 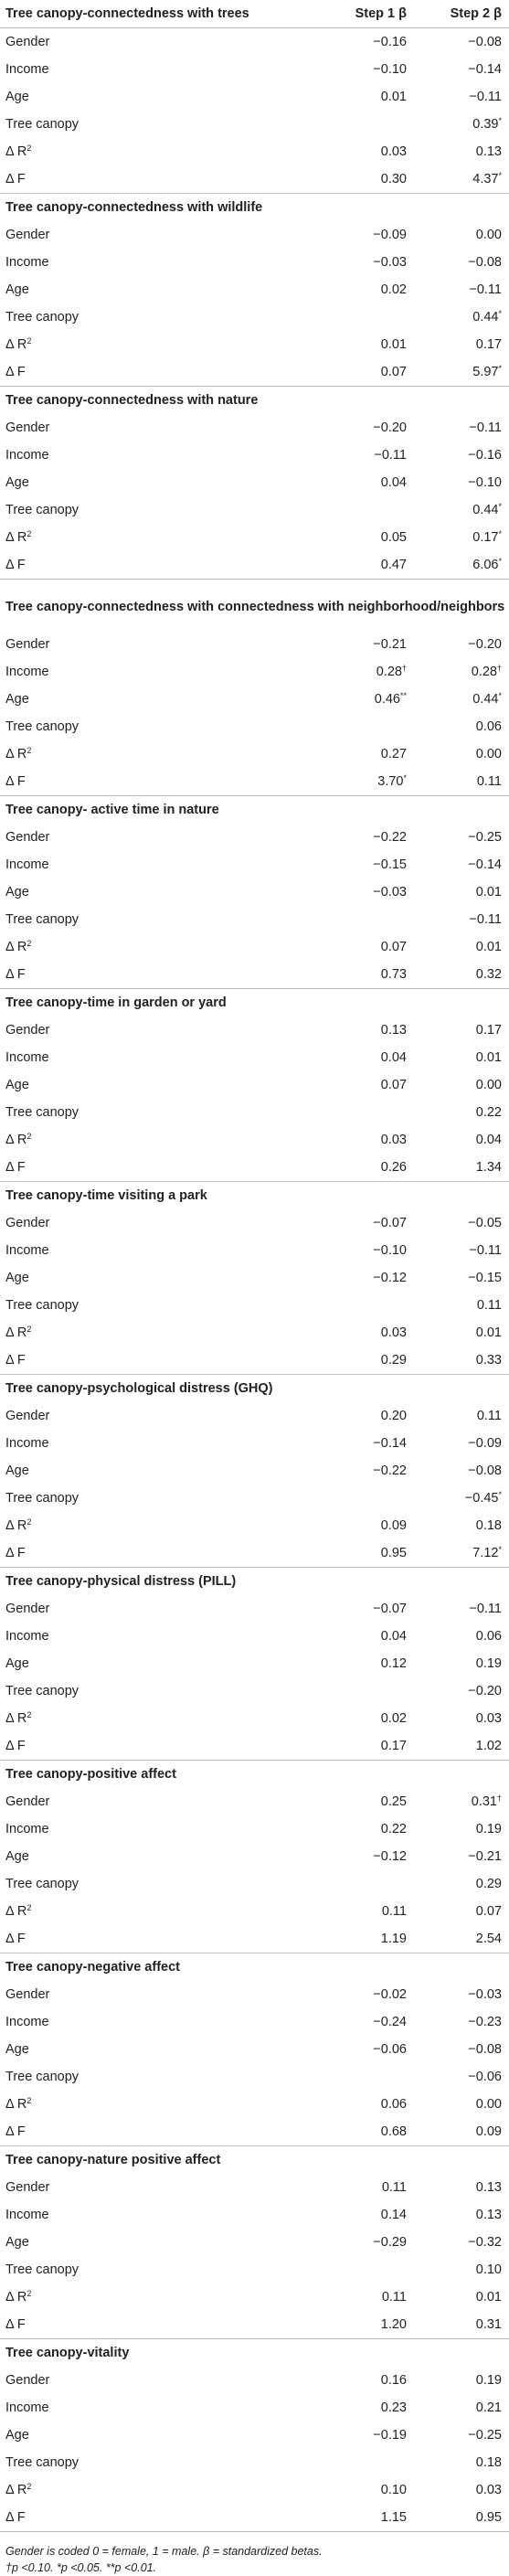 I want to click on step2-value: 0.18, so click(x=488, y=1525).